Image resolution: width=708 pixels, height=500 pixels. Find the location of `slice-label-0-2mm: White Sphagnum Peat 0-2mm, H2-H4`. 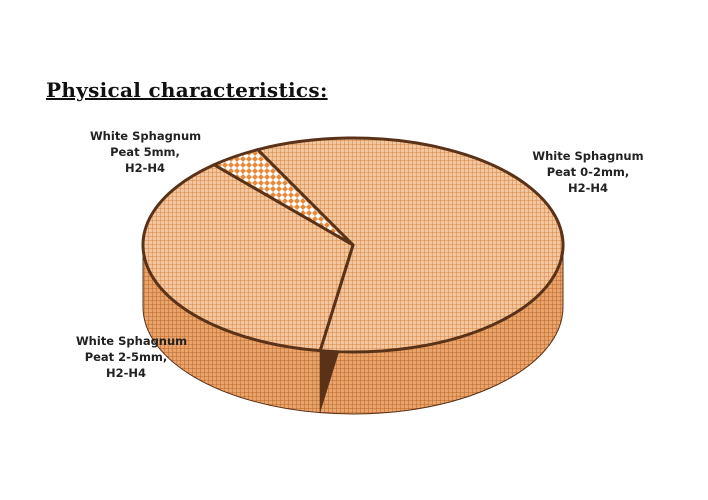

slice-label-0-2mm: White Sphagnum Peat 0-2mm, H2-H4 is located at coordinates (588, 172).